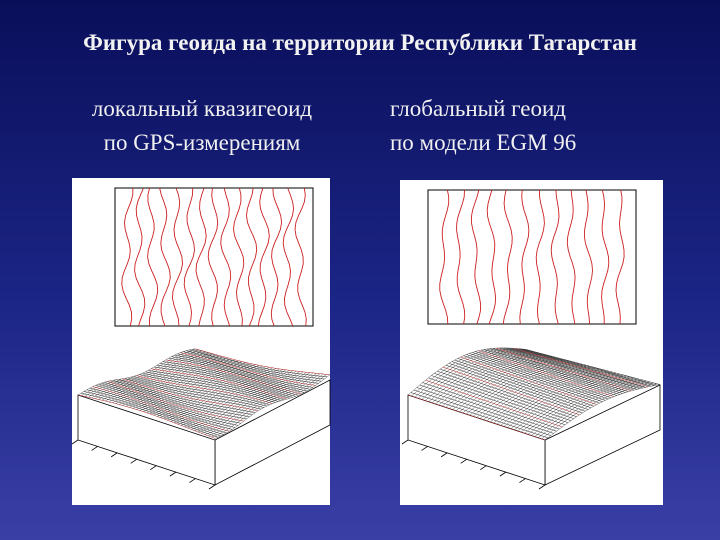  What do you see at coordinates (478, 108) in the screenshot?
I see `caption-line: глобальный геоид` at bounding box center [478, 108].